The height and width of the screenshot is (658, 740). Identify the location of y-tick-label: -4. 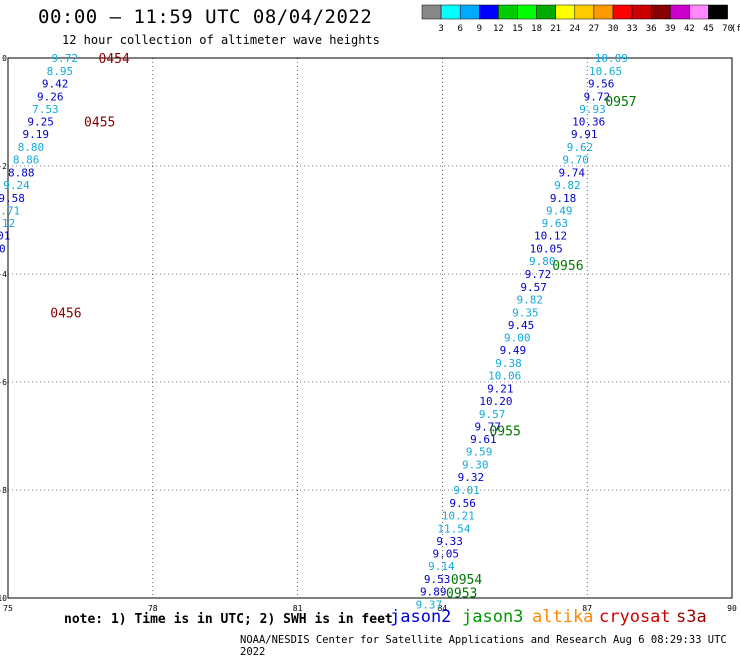
(3, 274).